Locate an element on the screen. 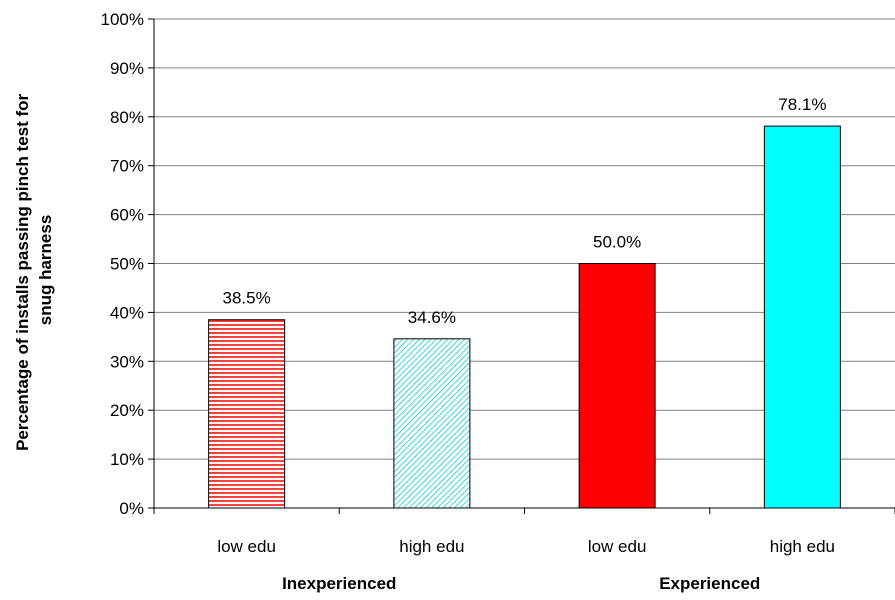 The image size is (895, 600). y-tick-label: 40% is located at coordinates (127, 312).